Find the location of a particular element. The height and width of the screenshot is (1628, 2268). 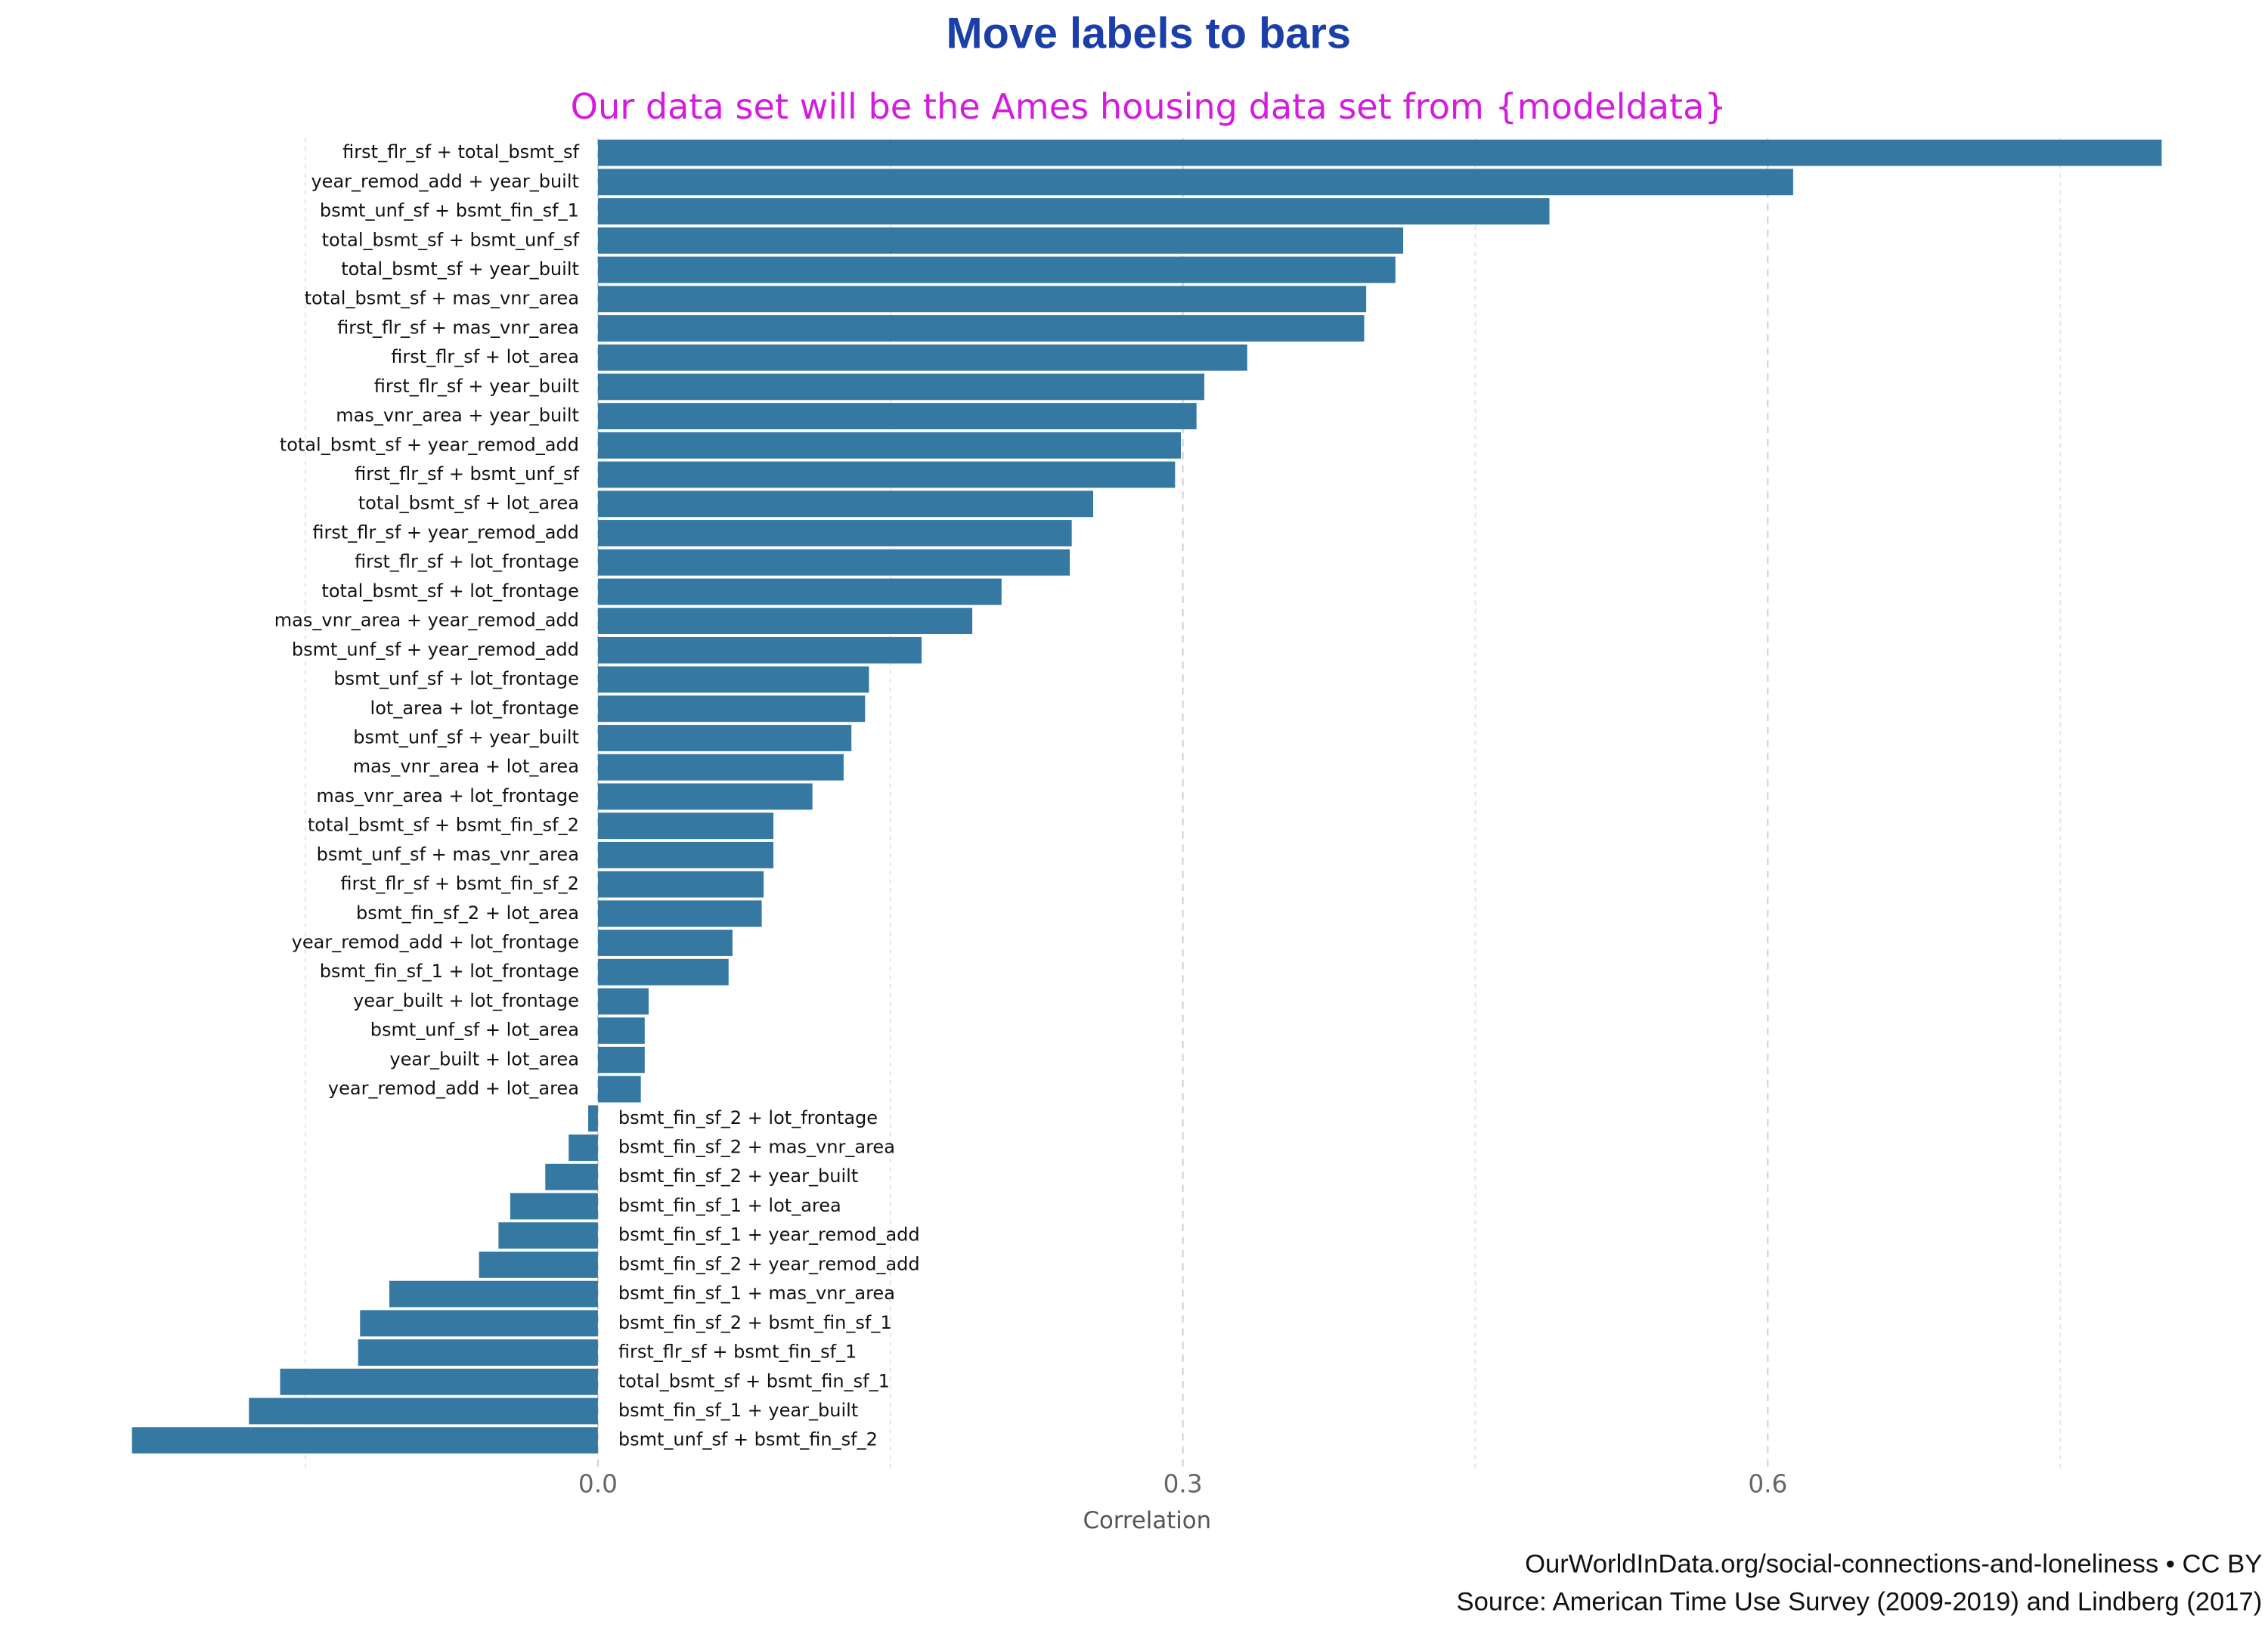

chart-title: Move labels to bars is located at coordinates (1149, 33).